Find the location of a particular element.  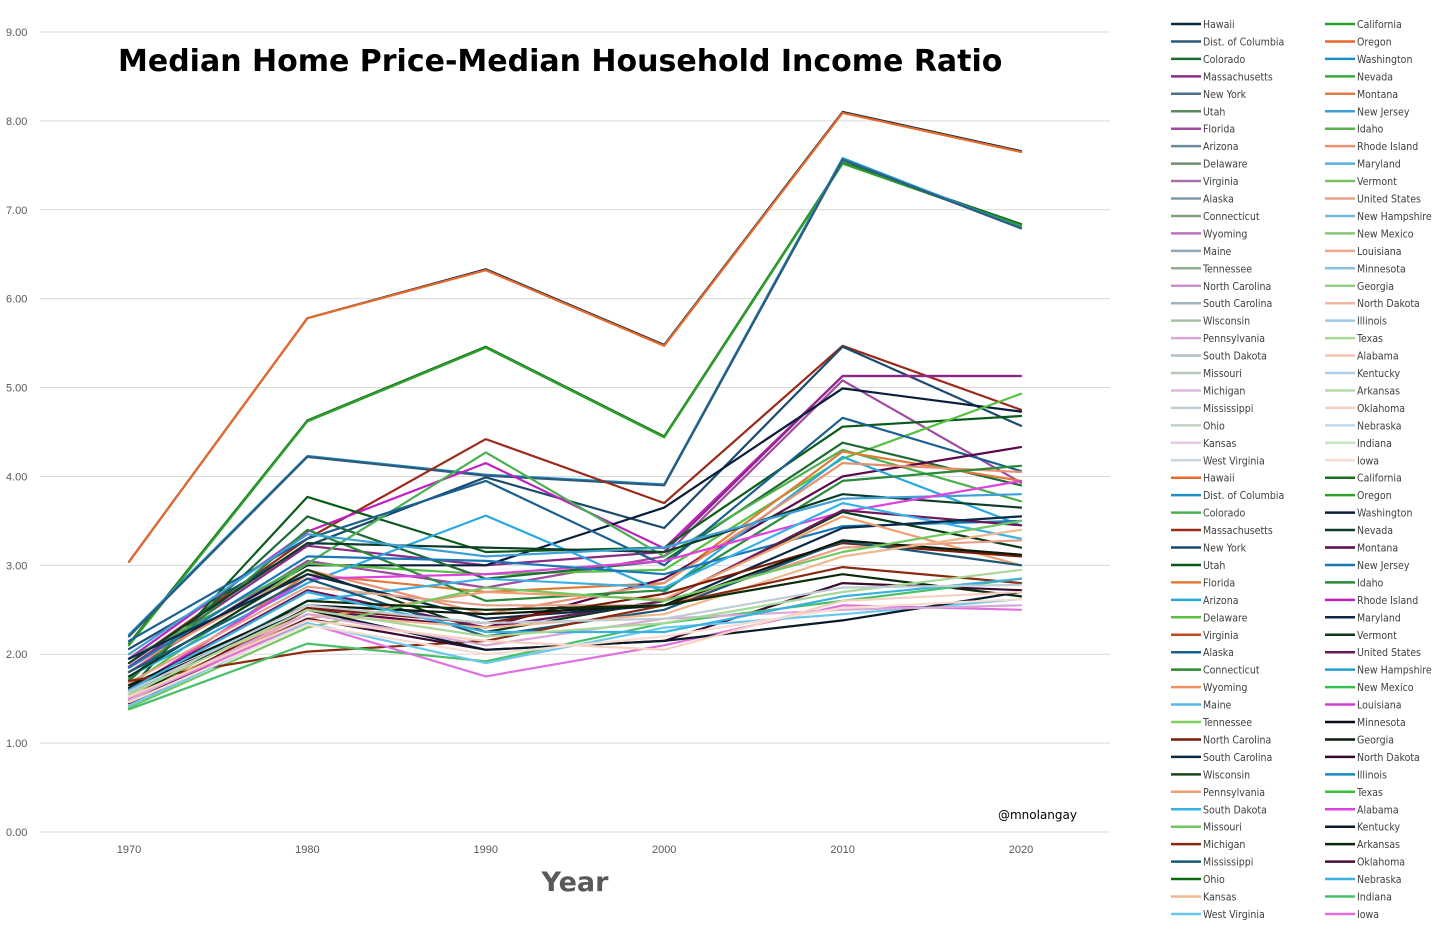

legend-label: Michigan is located at coordinates (1224, 845).